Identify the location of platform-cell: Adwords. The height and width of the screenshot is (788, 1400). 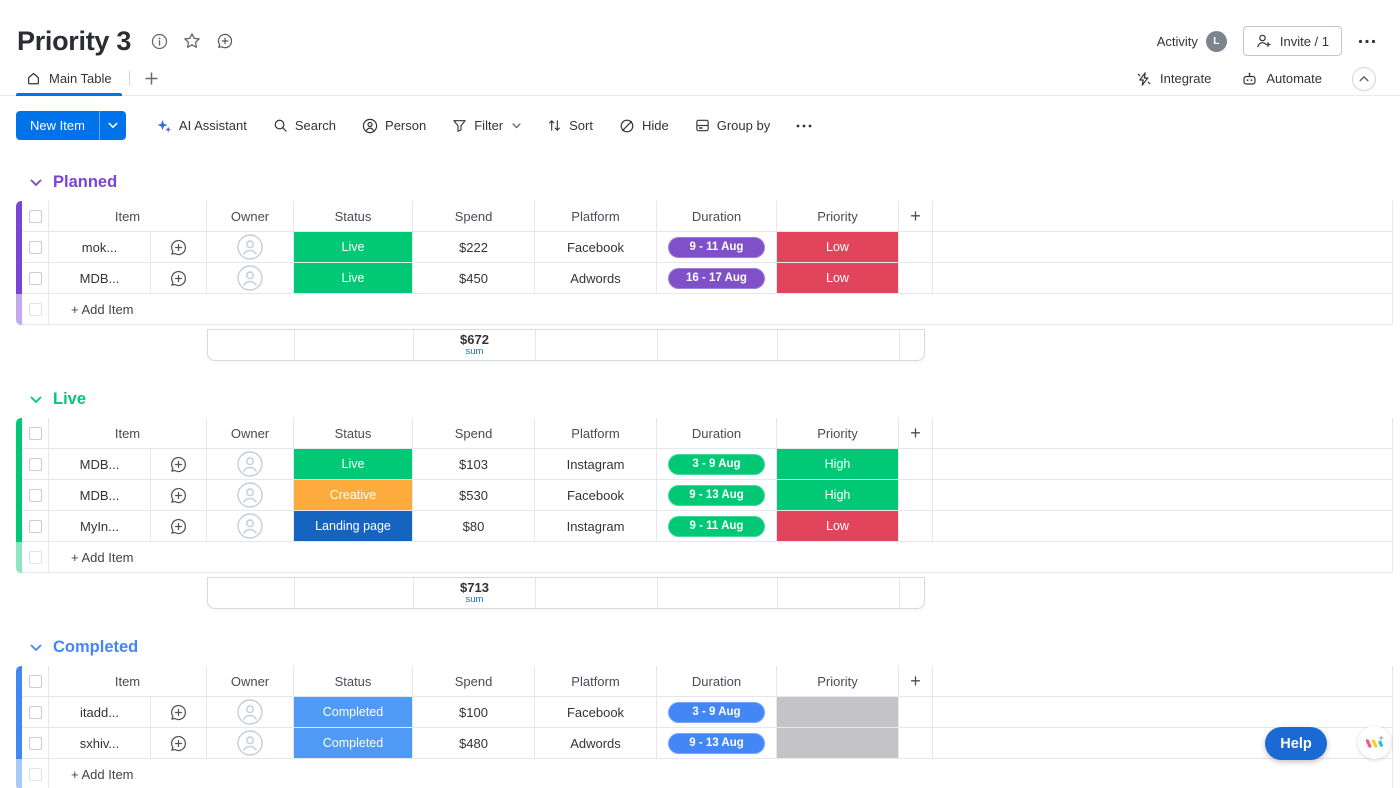
(596, 278).